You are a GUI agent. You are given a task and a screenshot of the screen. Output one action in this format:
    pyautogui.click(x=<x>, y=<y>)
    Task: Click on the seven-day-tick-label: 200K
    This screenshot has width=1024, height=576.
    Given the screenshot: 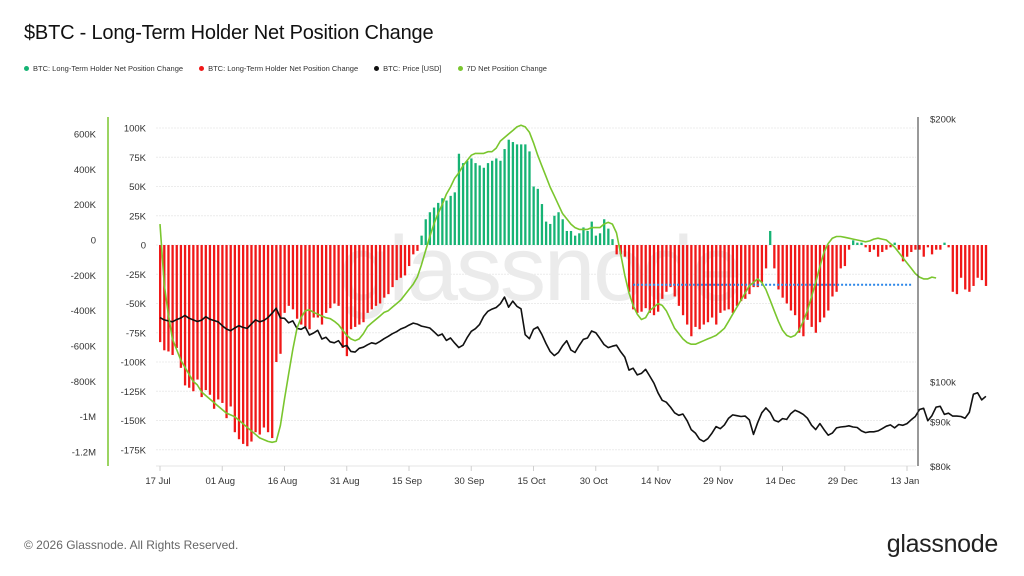 What is the action you would take?
    pyautogui.click(x=85, y=205)
    